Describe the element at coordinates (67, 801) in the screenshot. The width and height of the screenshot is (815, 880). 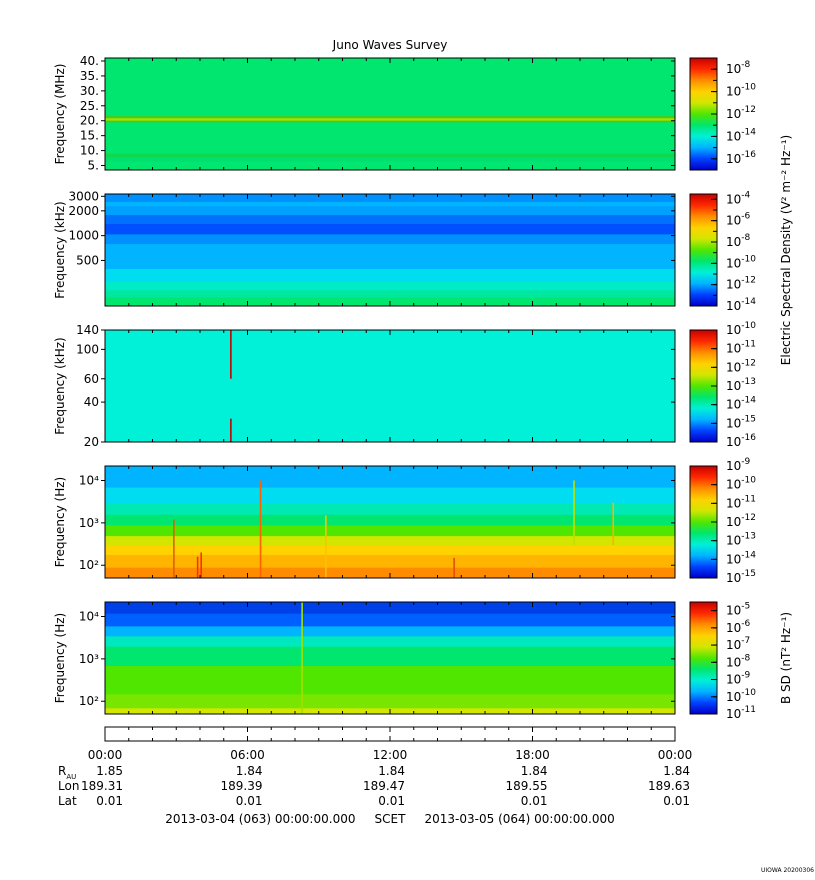
I see `ephemeris-label: Lat` at that location.